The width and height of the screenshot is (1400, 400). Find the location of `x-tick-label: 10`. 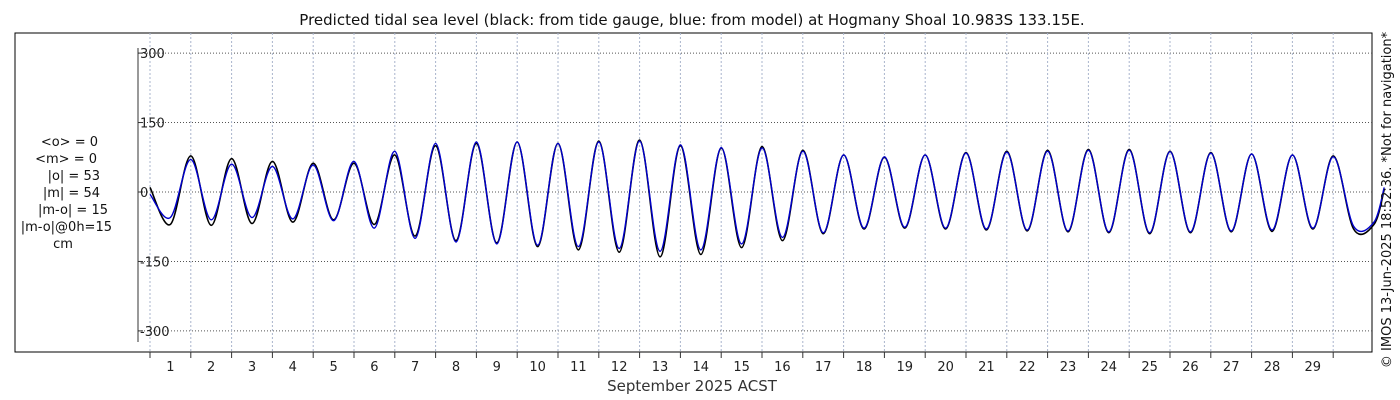

x-tick-label: 10 is located at coordinates (537, 367).